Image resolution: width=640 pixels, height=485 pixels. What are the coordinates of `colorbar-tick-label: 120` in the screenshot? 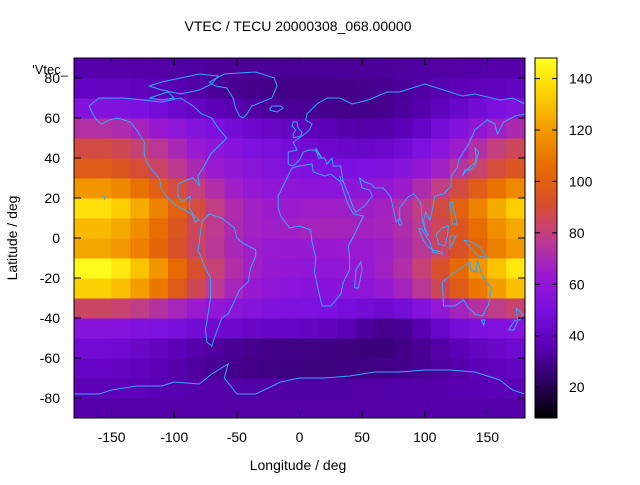 It's located at (581, 130).